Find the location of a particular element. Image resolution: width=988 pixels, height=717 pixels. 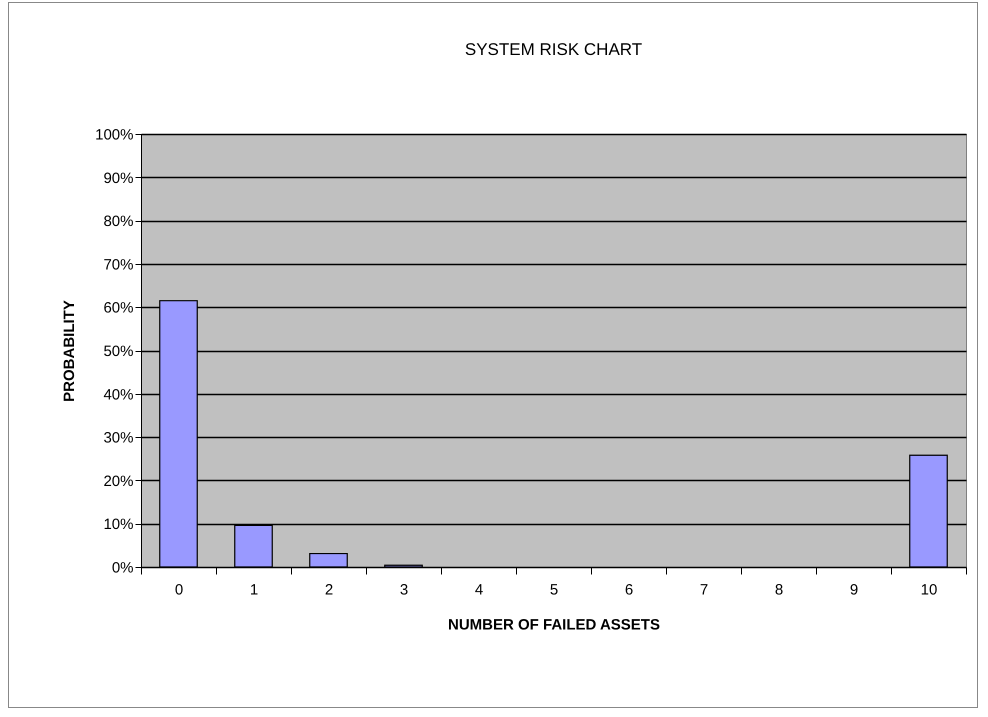

x-tick-label: 8 is located at coordinates (779, 590).